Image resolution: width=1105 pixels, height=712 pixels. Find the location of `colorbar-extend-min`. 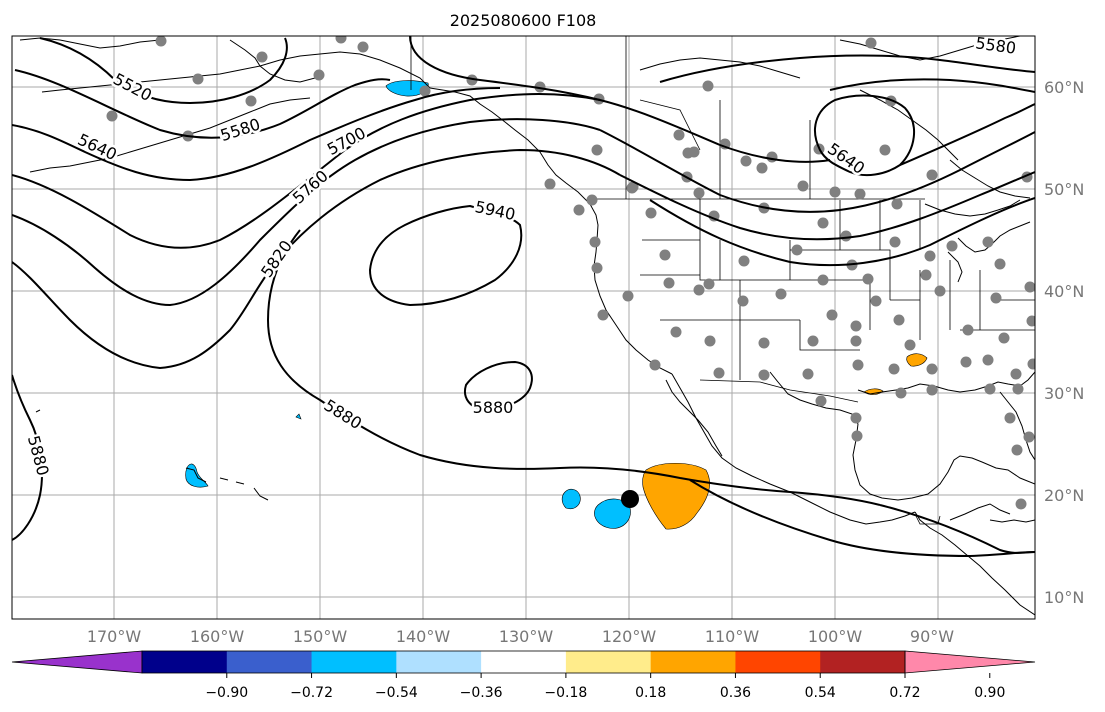

colorbar-extend-min is located at coordinates (77, 662).